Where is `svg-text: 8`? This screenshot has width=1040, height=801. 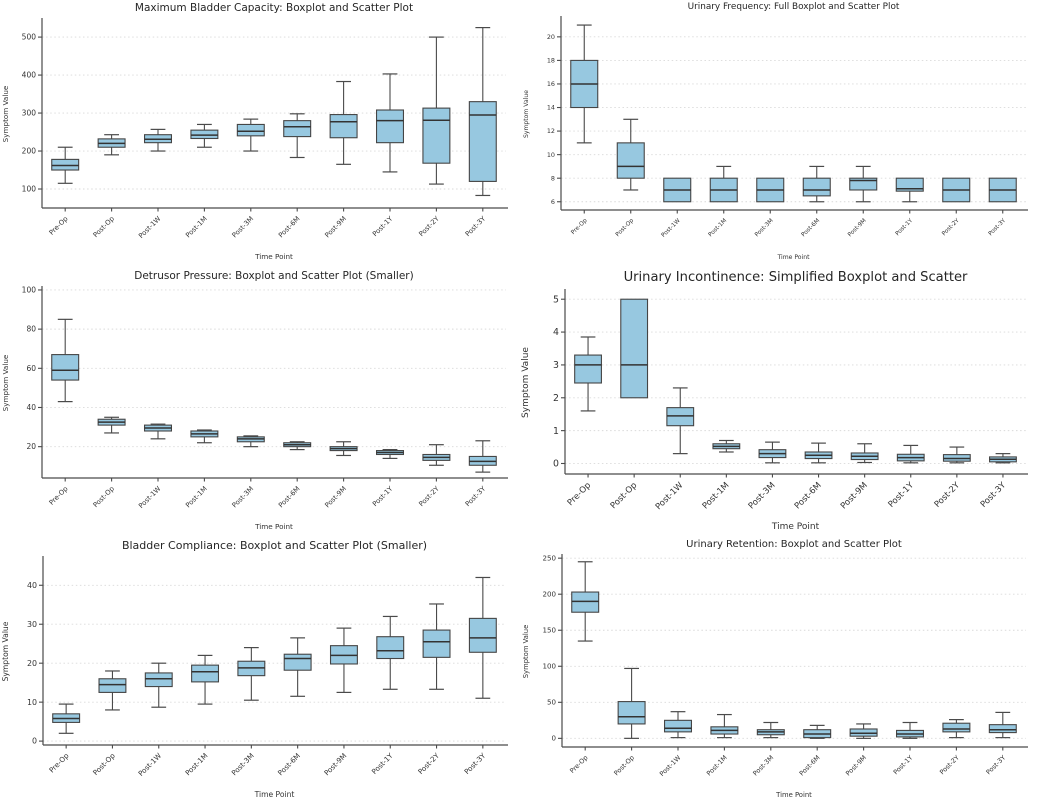 svg-text: 8 is located at coordinates (553, 178).